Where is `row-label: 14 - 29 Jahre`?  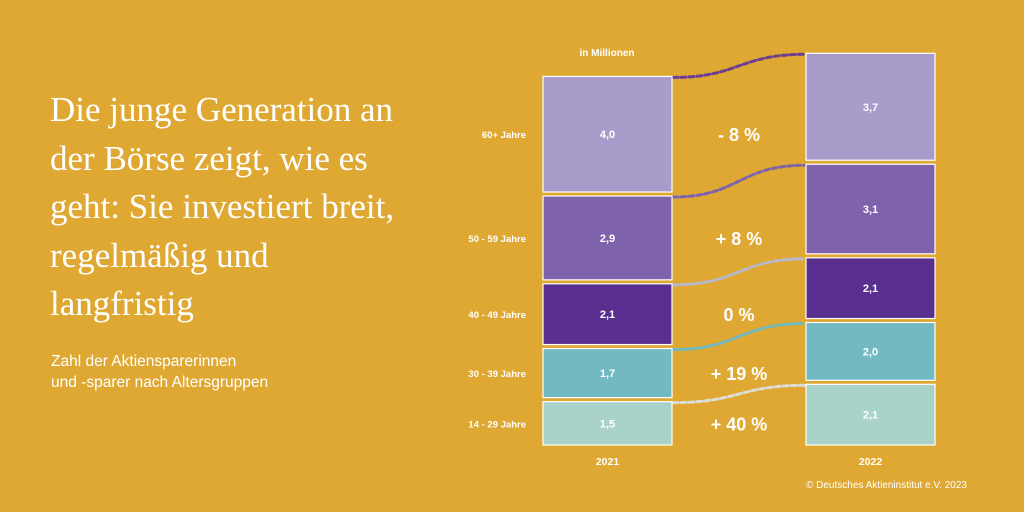 row-label: 14 - 29 Jahre is located at coordinates (497, 424).